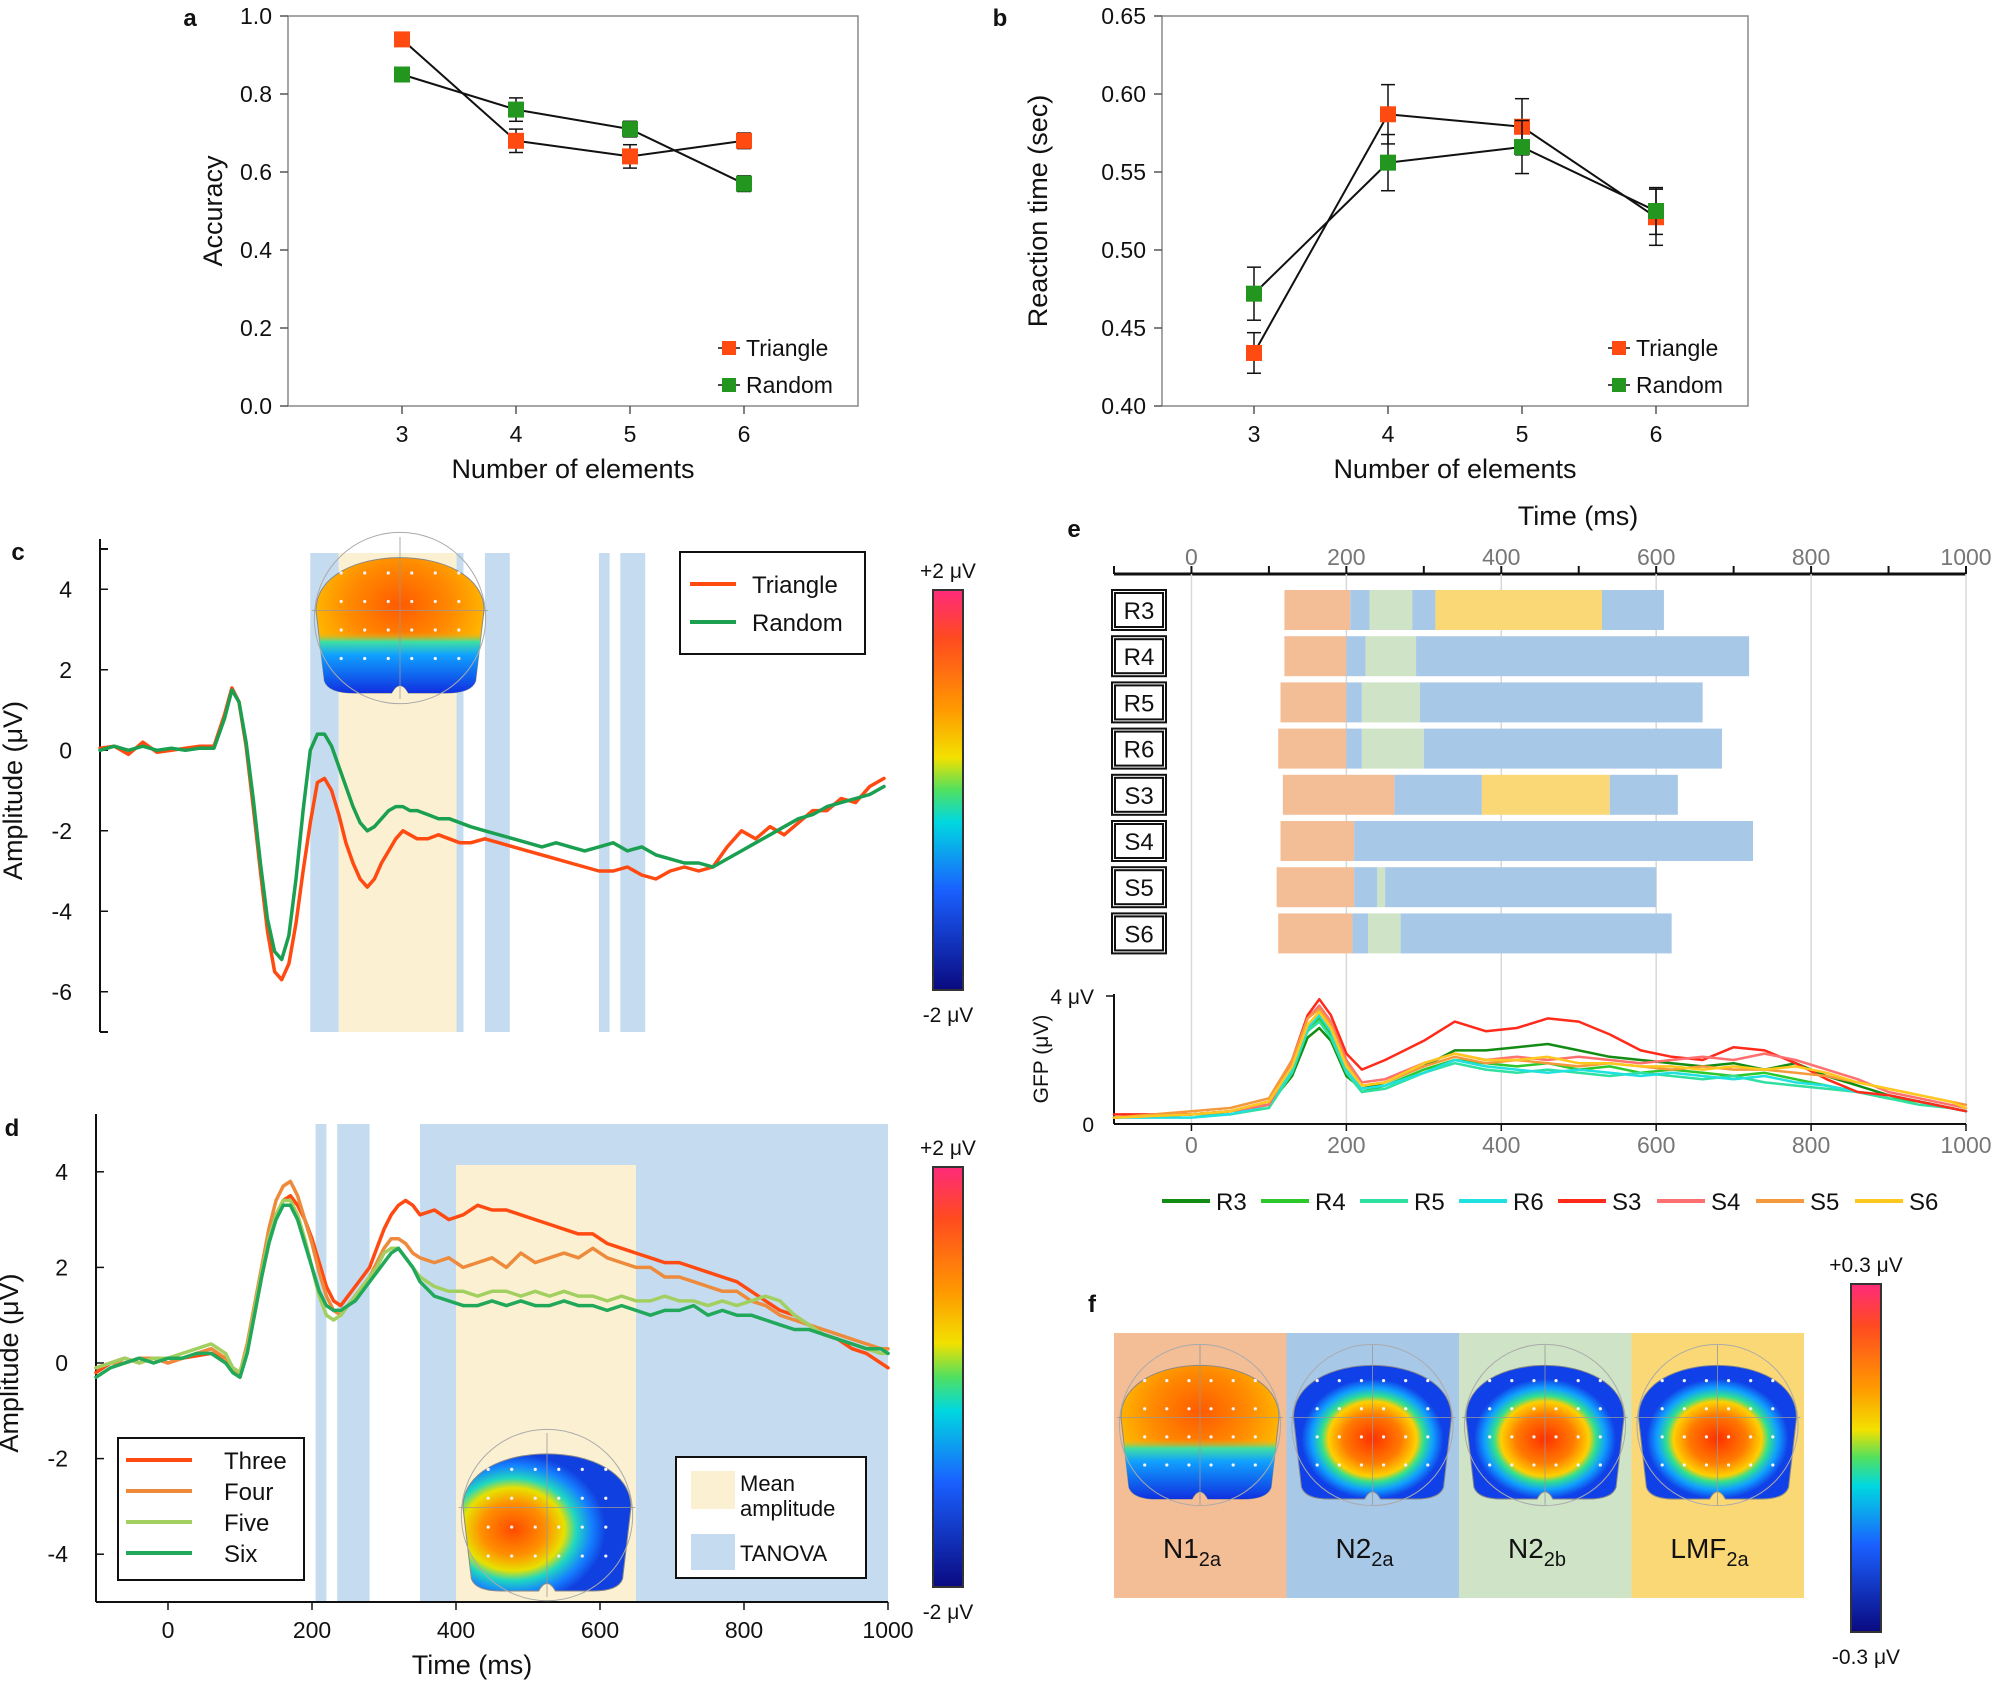 This screenshot has height=1695, width=2006. Describe the element at coordinates (1123, 94) in the screenshot. I see `y-tick-label: 0.60` at that location.